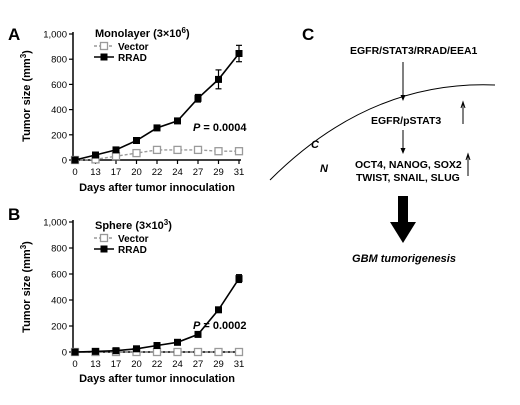 The width and height of the screenshot is (520, 405). What do you see at coordinates (220, 128) in the screenshot?
I see `chart-a-p-value: P = 0.0004` at bounding box center [220, 128].